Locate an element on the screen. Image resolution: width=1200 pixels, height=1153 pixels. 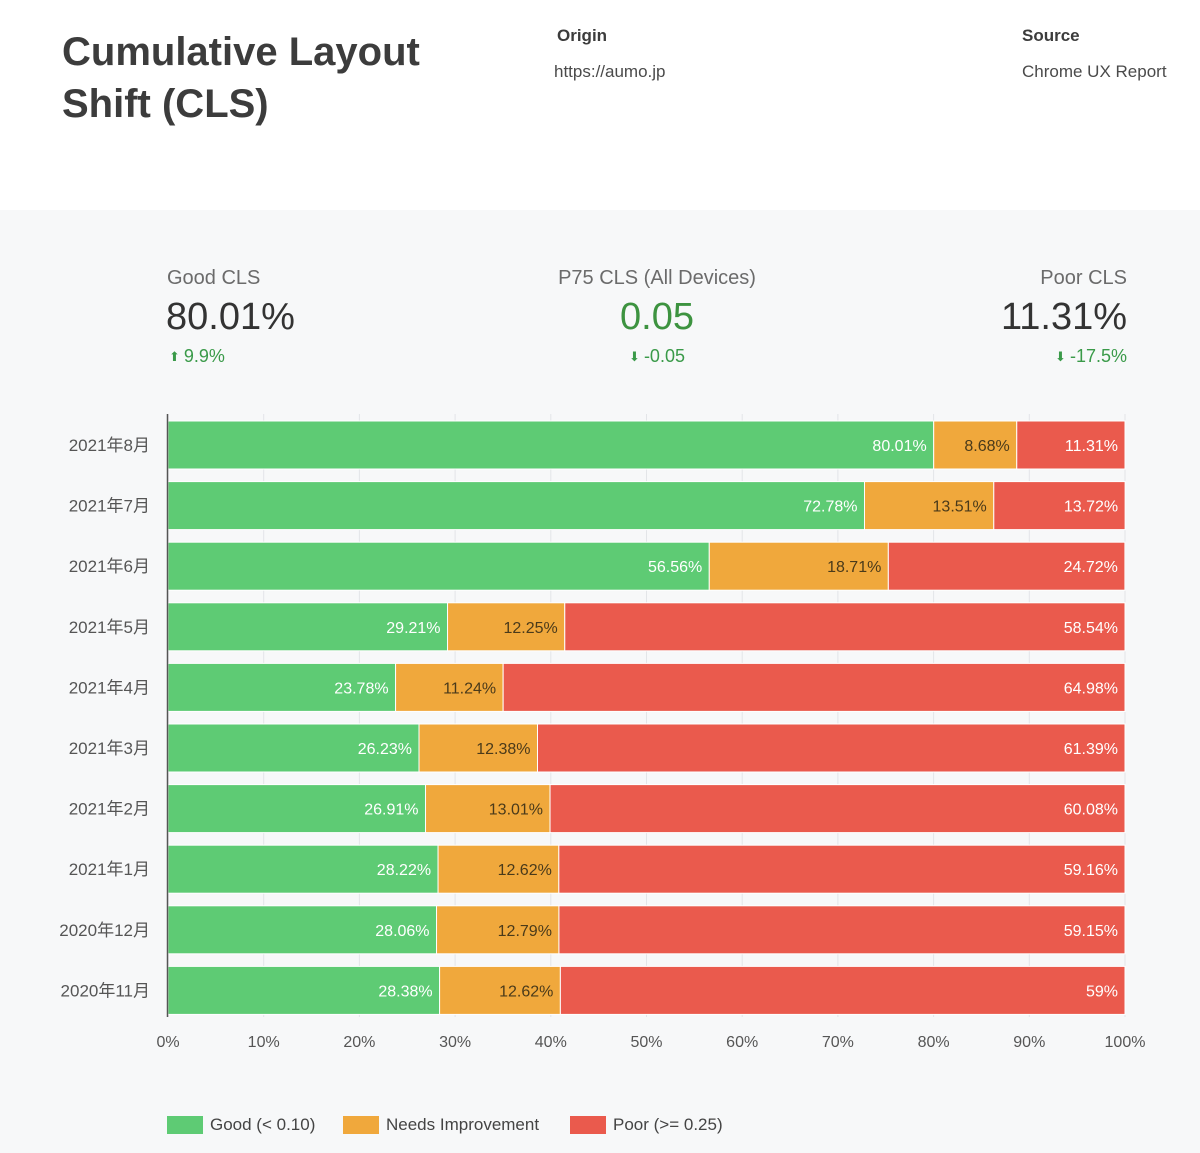
poor-cls-value: 11.31% is located at coordinates (1063, 317).